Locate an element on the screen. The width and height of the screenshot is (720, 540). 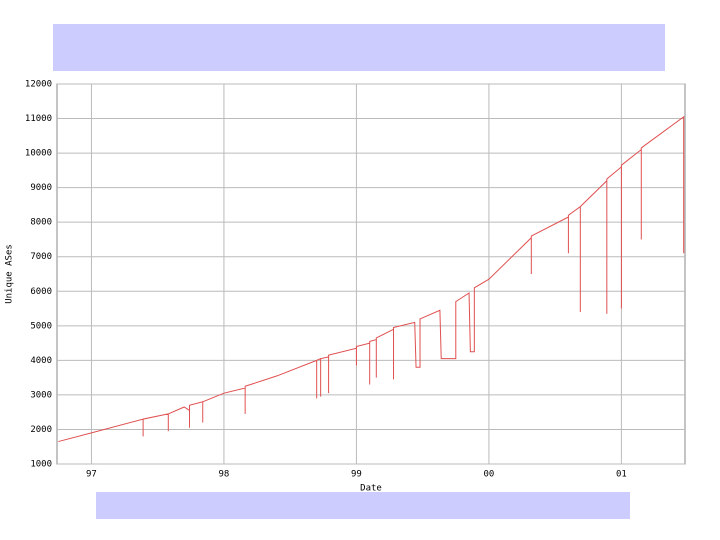
y-tick-label: 3000 is located at coordinates (41, 395).